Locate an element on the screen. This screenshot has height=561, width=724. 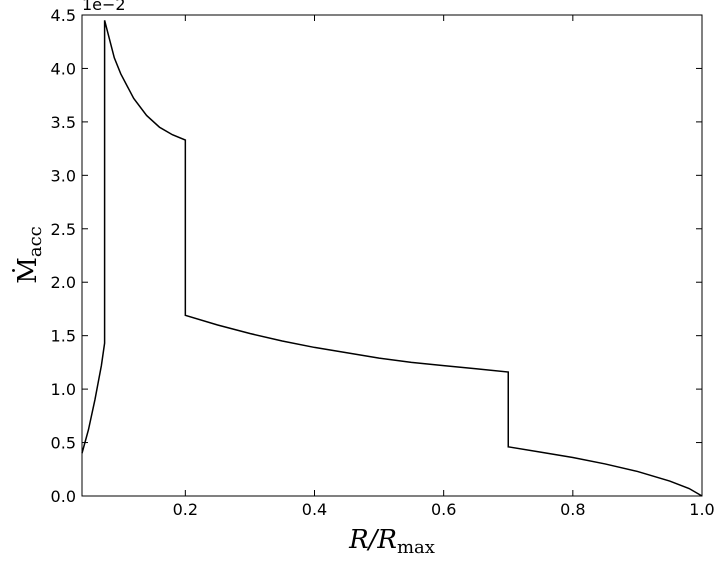
y-tick-label: 1.0 is located at coordinates (63, 389).